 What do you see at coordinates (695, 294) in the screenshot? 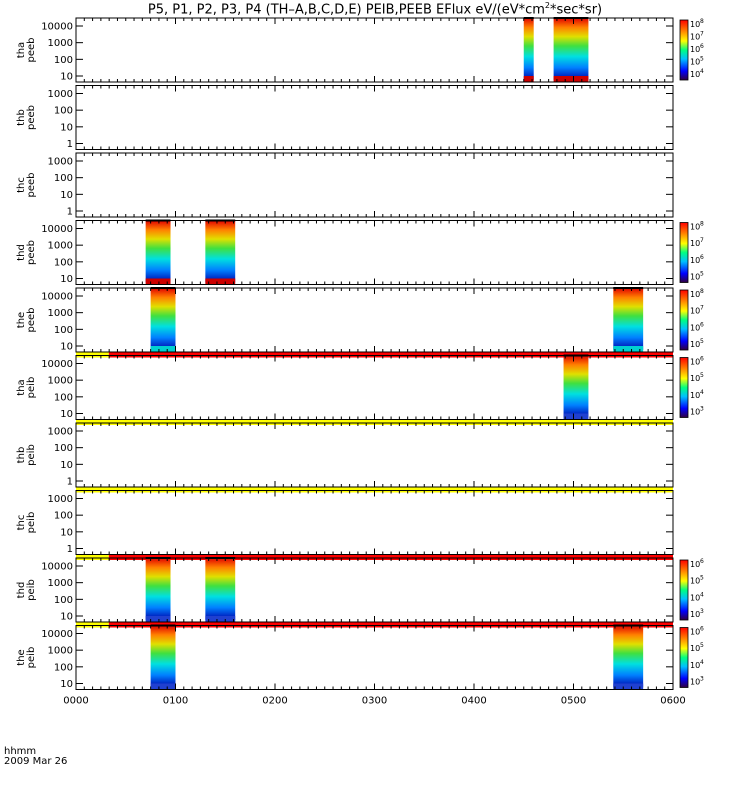
I see `colorbar-label-thepeeb-0: 10` at bounding box center [695, 294].